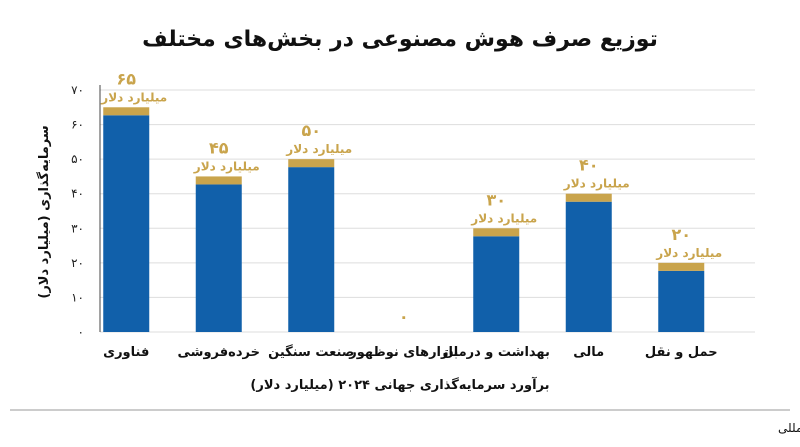  I want to click on value-label: ۳۰, so click(496, 199).